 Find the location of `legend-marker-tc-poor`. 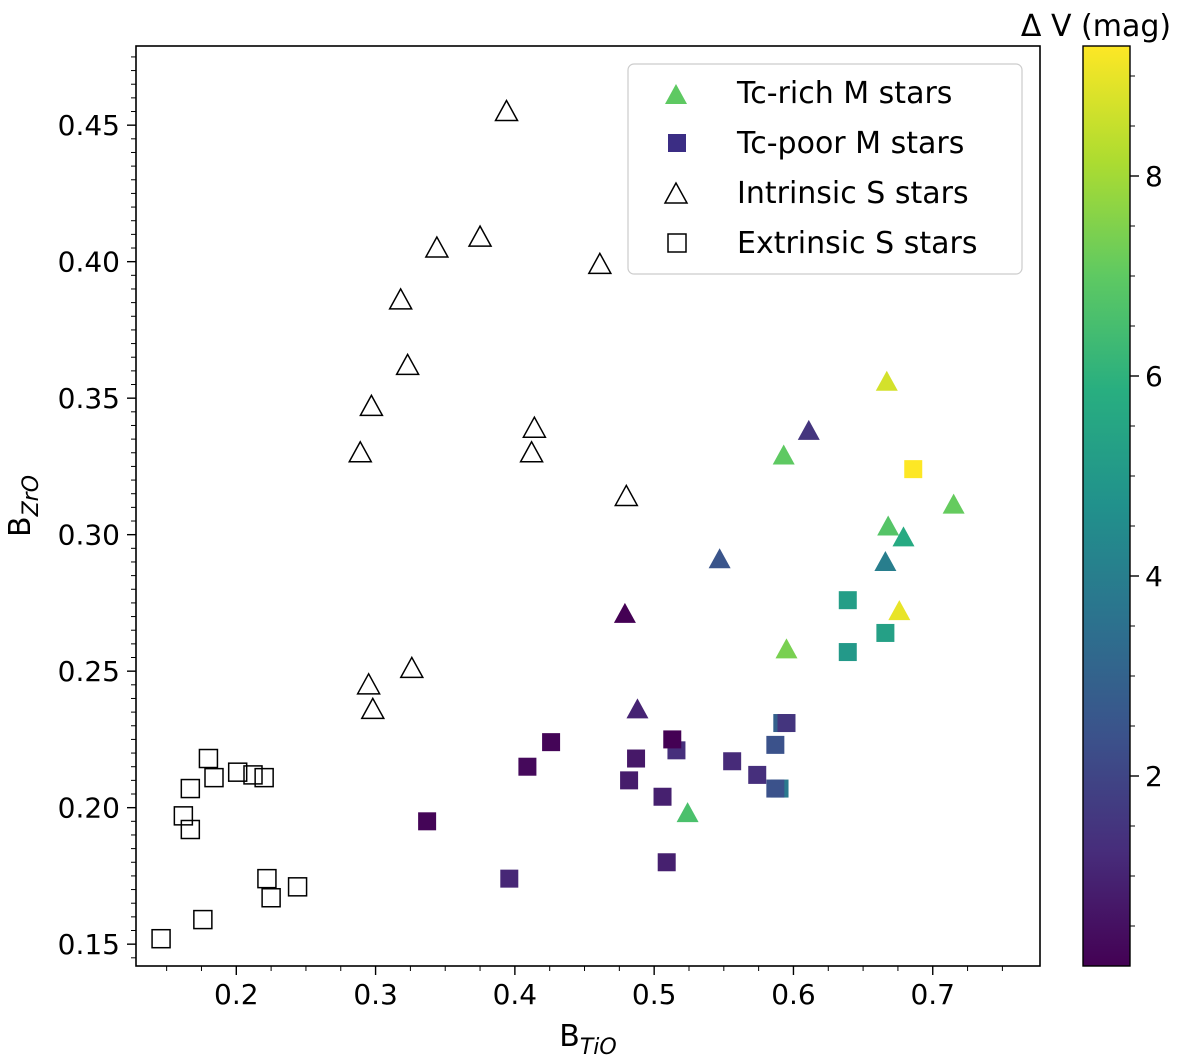

legend-marker-tc-poor is located at coordinates (677, 143).